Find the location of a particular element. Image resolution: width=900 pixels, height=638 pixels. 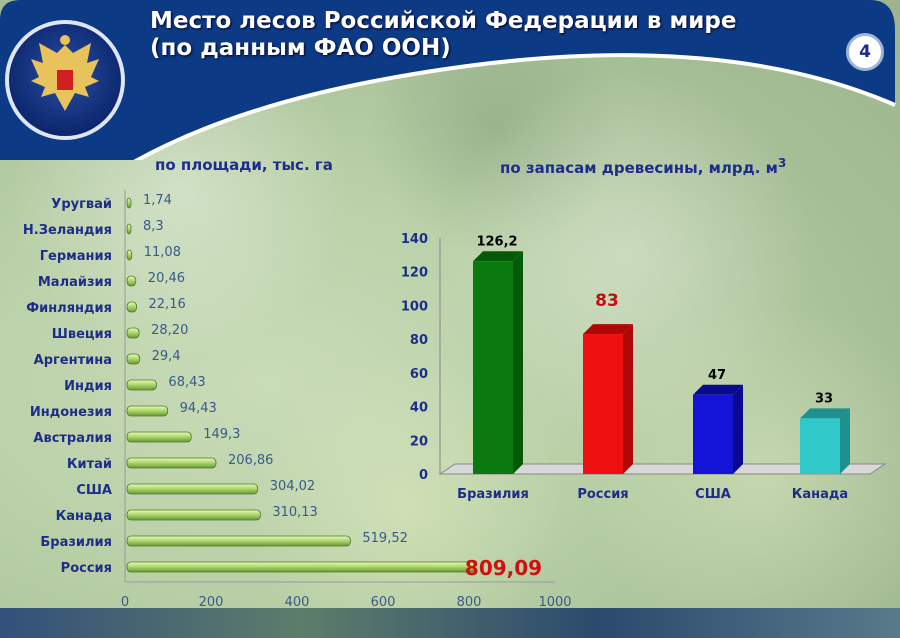

y-tick-label: 120 is located at coordinates (414, 273).